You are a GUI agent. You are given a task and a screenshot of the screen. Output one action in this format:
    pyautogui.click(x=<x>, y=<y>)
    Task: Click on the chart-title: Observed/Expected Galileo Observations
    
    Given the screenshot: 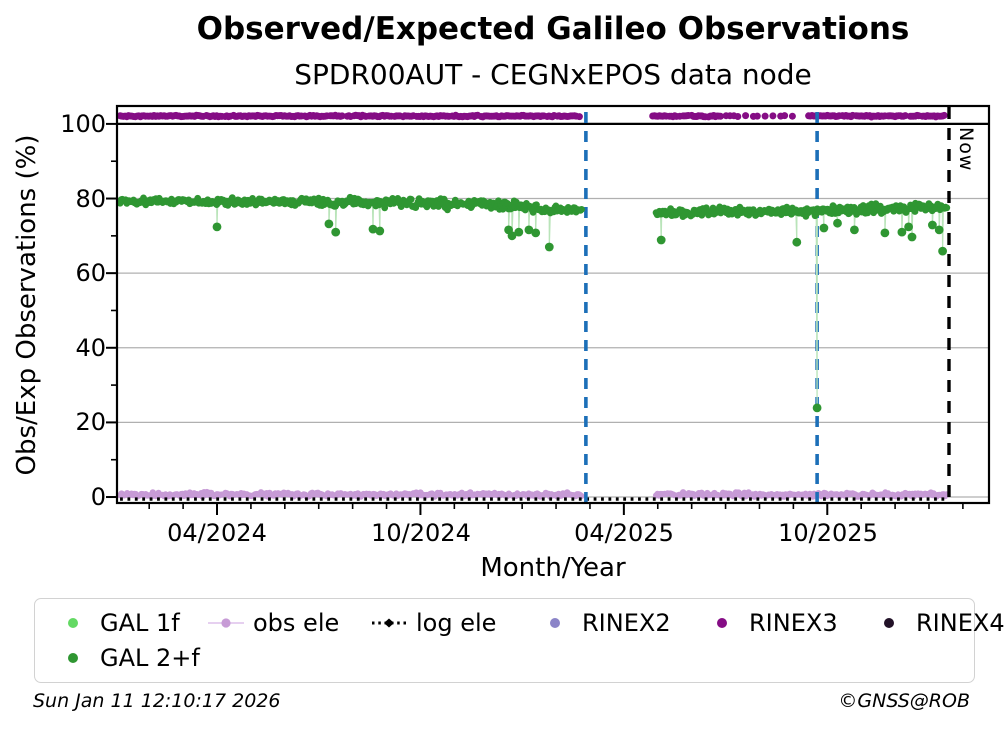 What is the action you would take?
    pyautogui.click(x=553, y=29)
    